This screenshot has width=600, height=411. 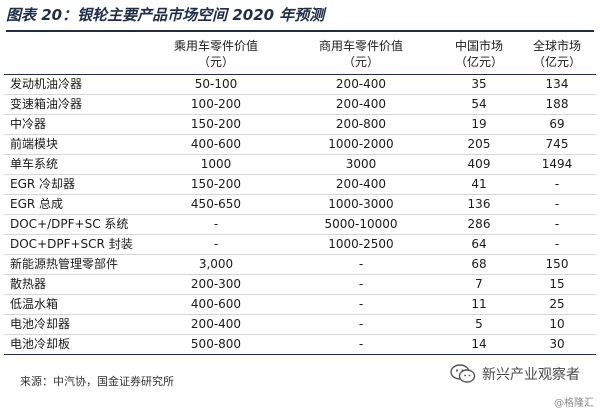 I want to click on product-name-cell: 电池冷却器, so click(x=77, y=324).